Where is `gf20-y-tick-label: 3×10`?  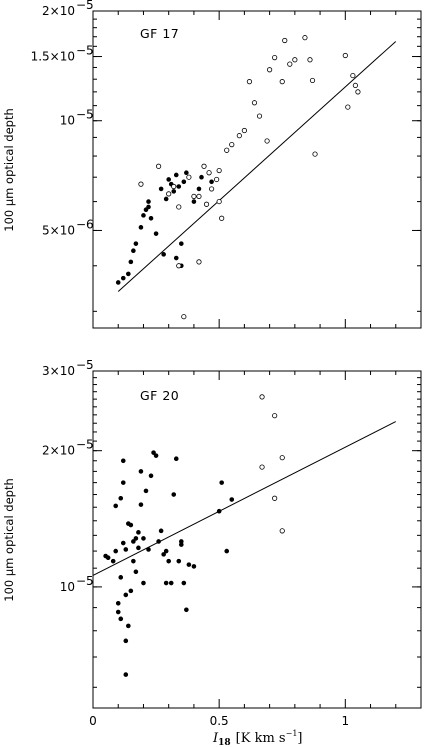 gf20-y-tick-label: 3×10 is located at coordinates (58, 371).